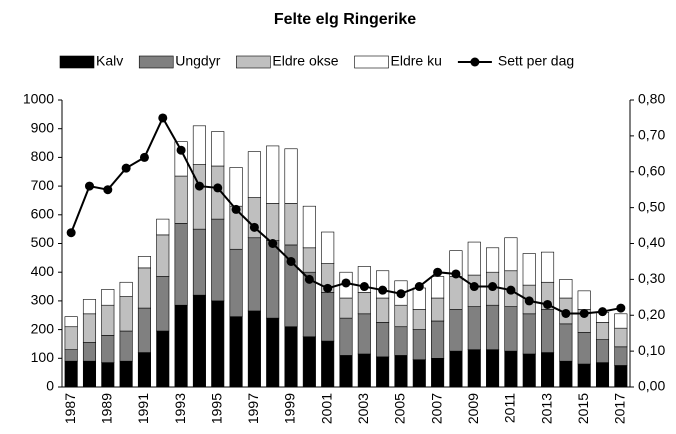 The height and width of the screenshot is (434, 676). Describe the element at coordinates (216, 408) in the screenshot. I see `x-tick-label: 1995` at that location.